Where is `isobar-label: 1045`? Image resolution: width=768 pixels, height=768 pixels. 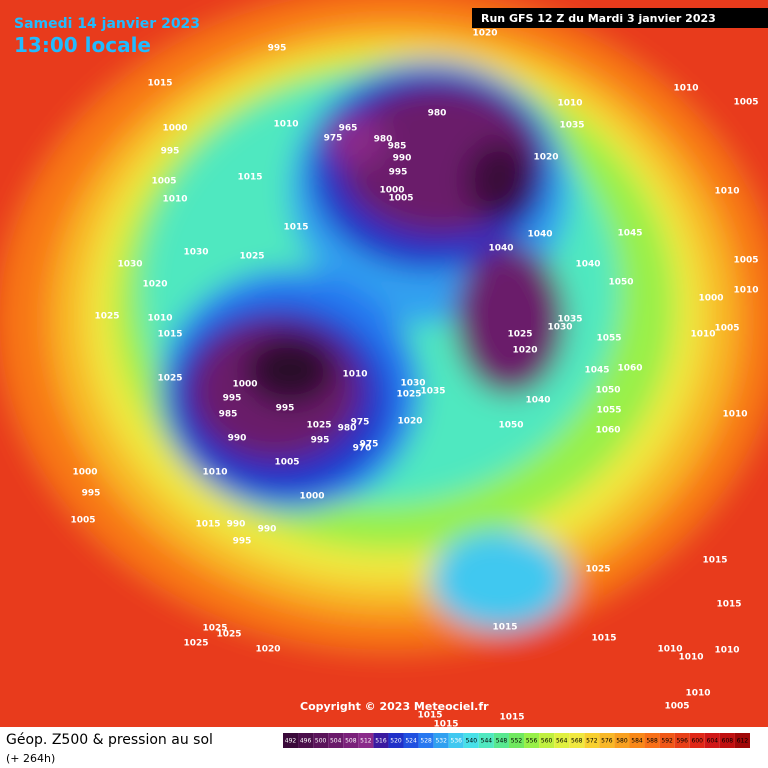 isobar-label: 1045 is located at coordinates (629, 234).